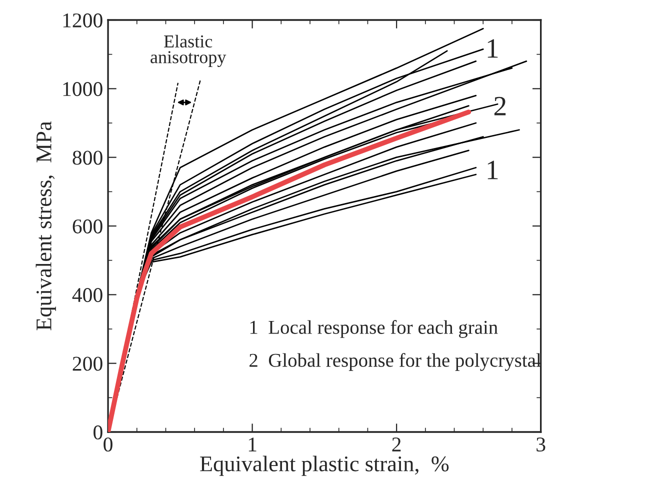 This screenshot has width=671, height=494. Describe the element at coordinates (396, 445) in the screenshot. I see `x-tick-label: 2` at that location.